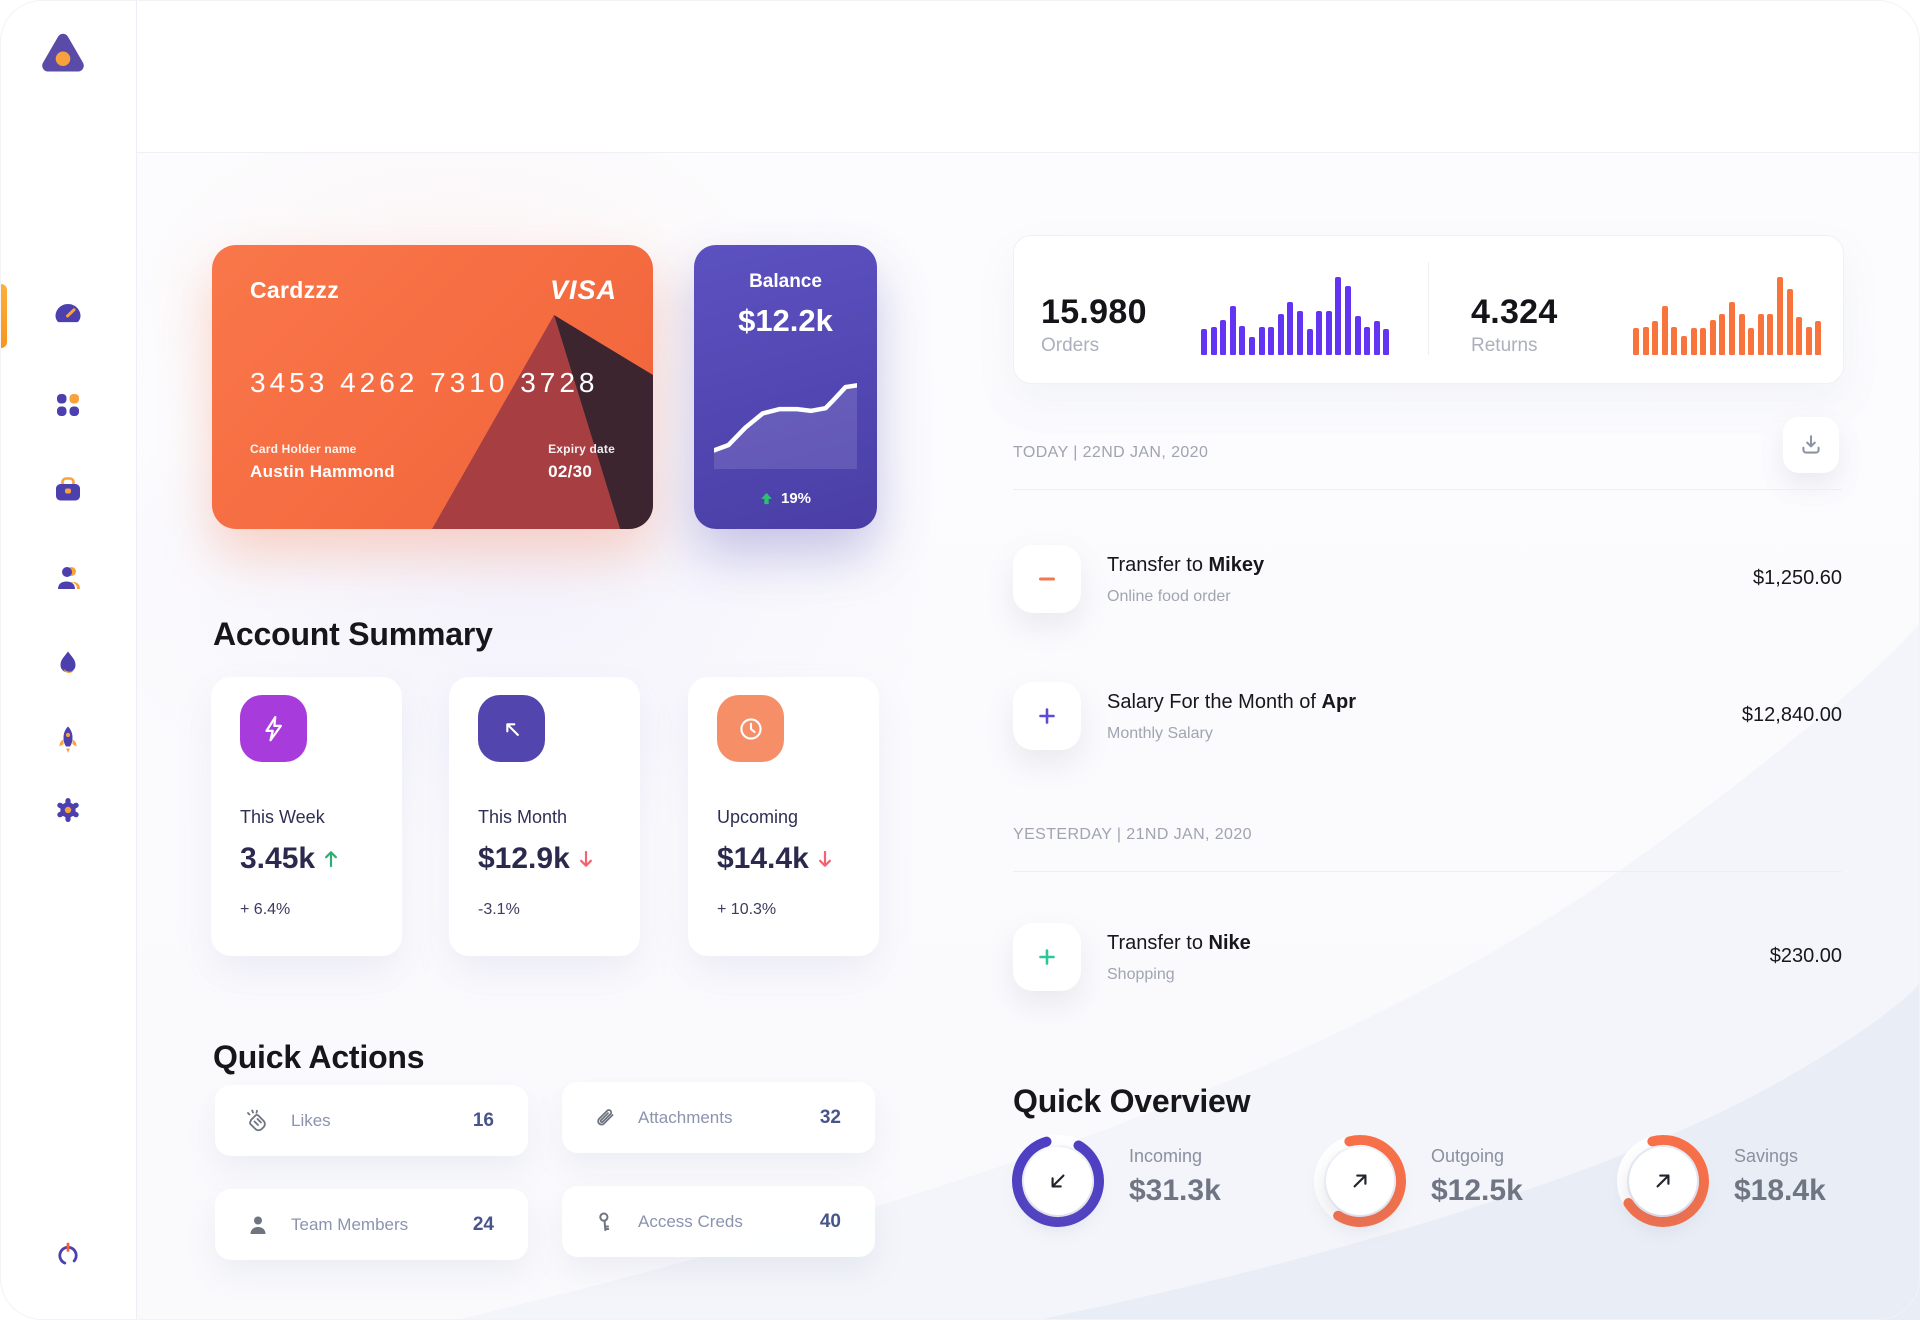  What do you see at coordinates (1070, 345) in the screenshot?
I see `orders-label: Orders` at bounding box center [1070, 345].